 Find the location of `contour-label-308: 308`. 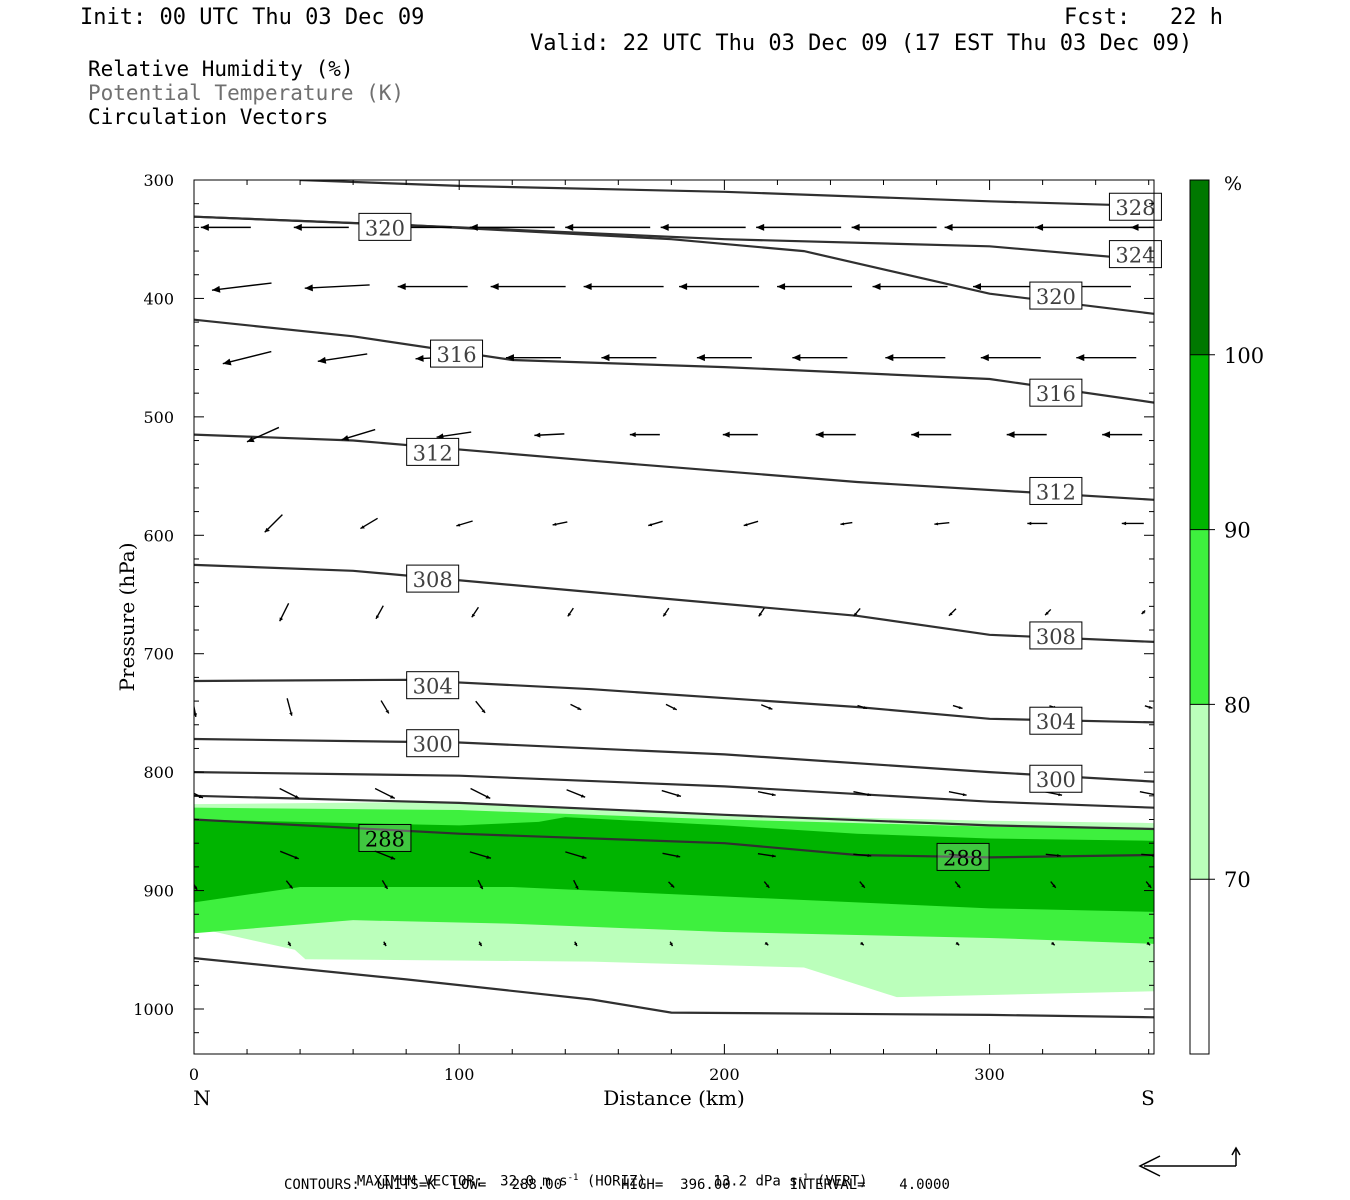

contour-label-308: 308 is located at coordinates (1056, 635).